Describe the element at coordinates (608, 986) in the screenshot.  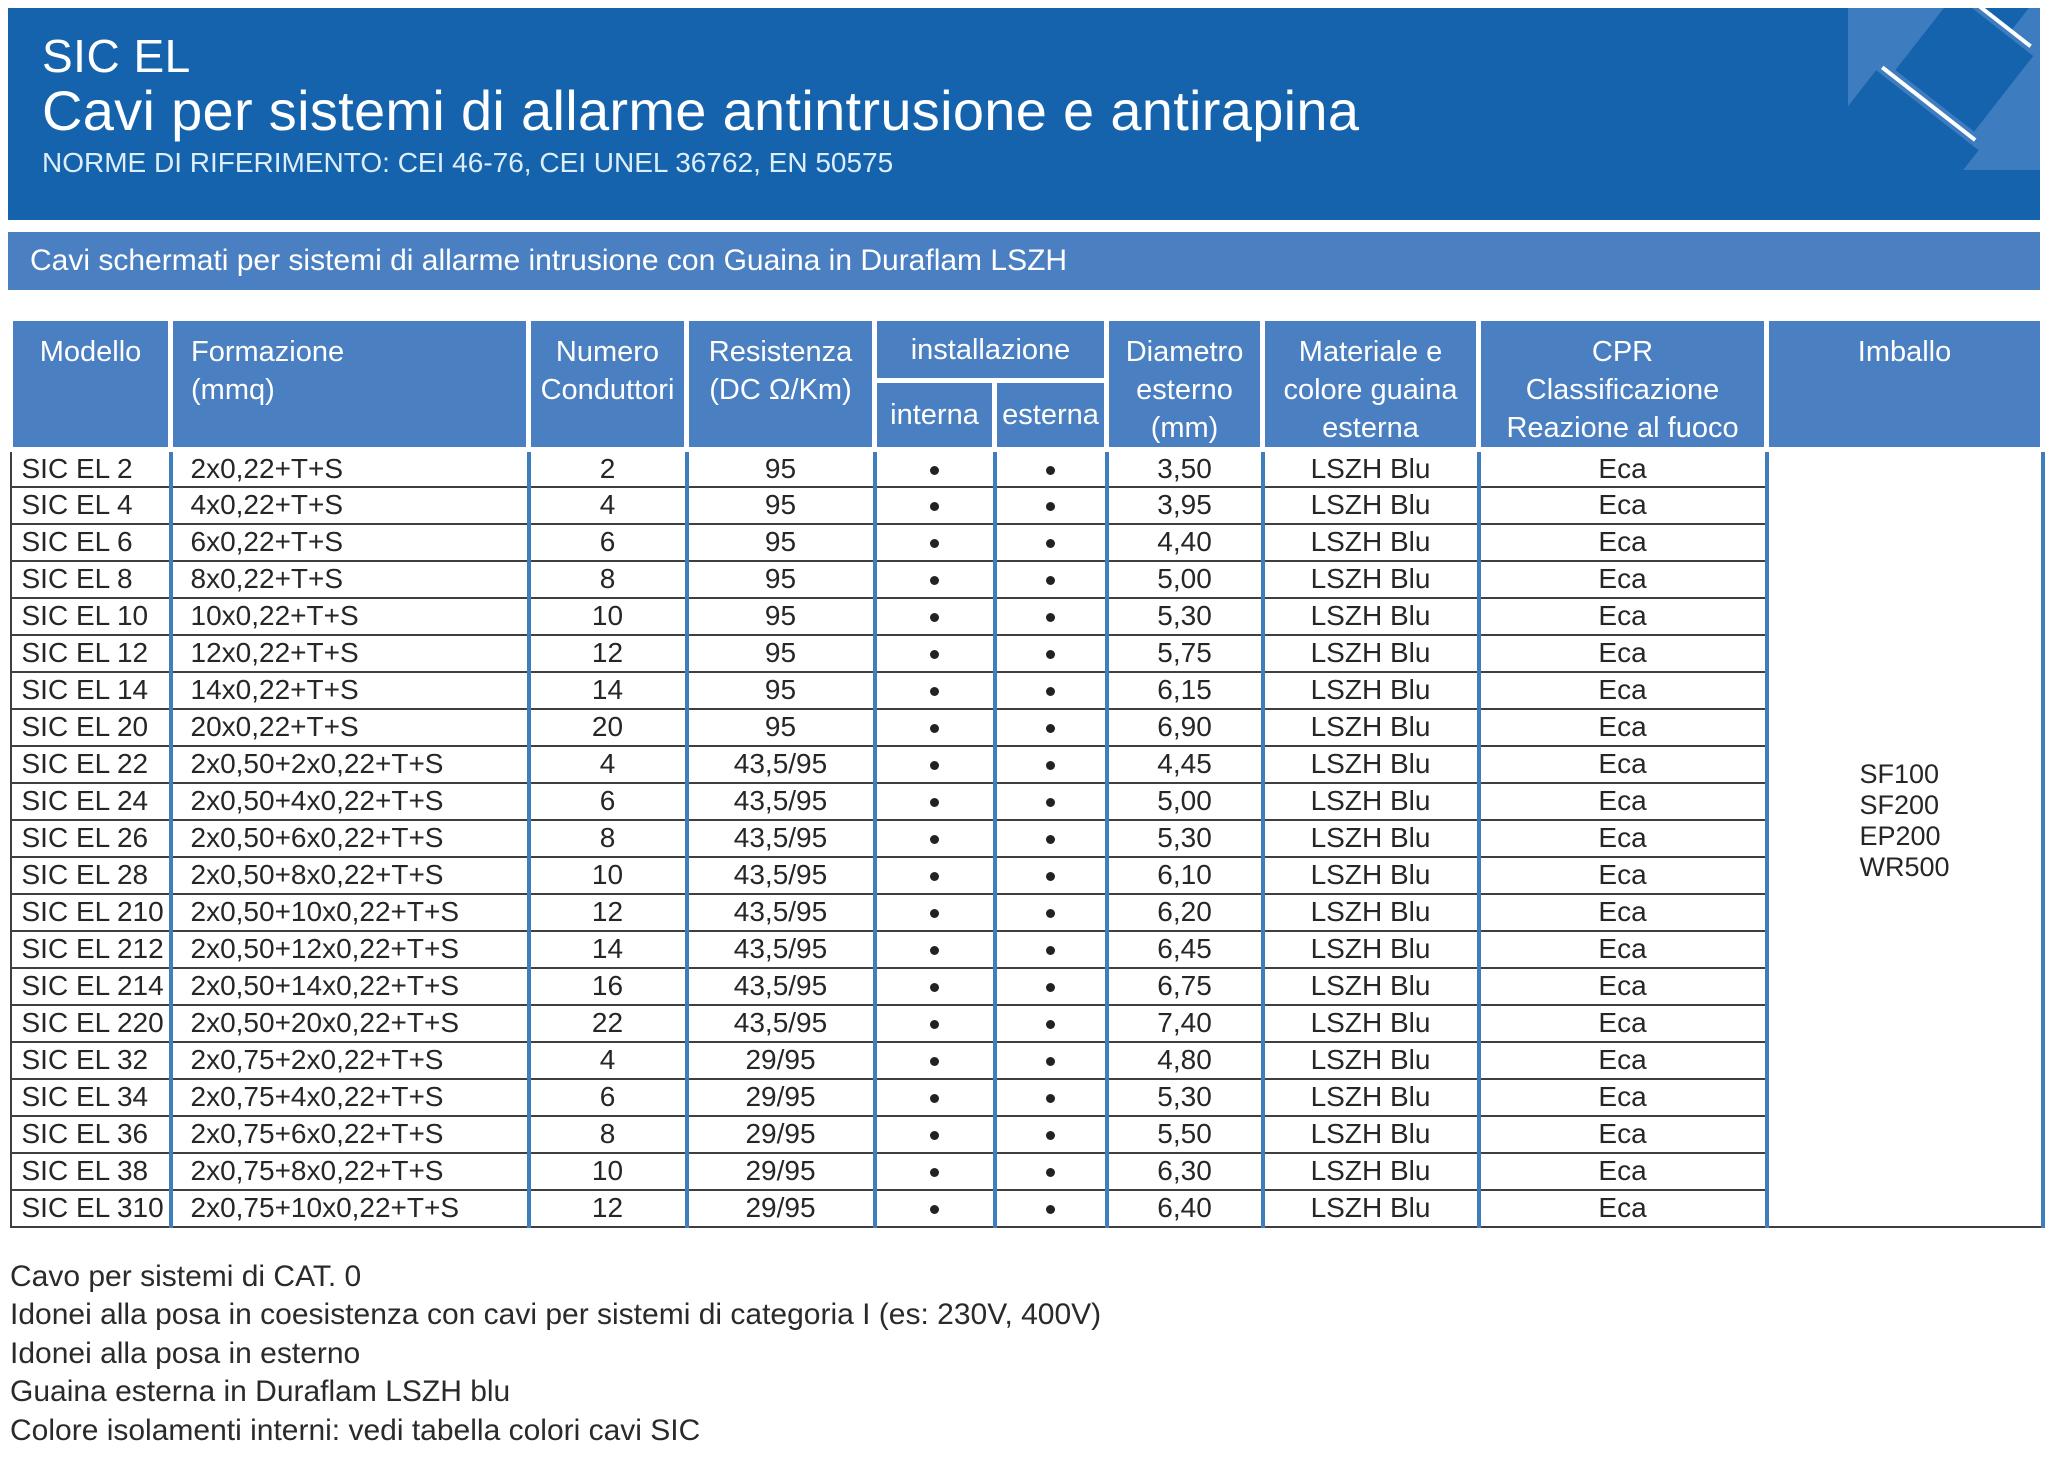
I see `conductors-cell: 16` at that location.